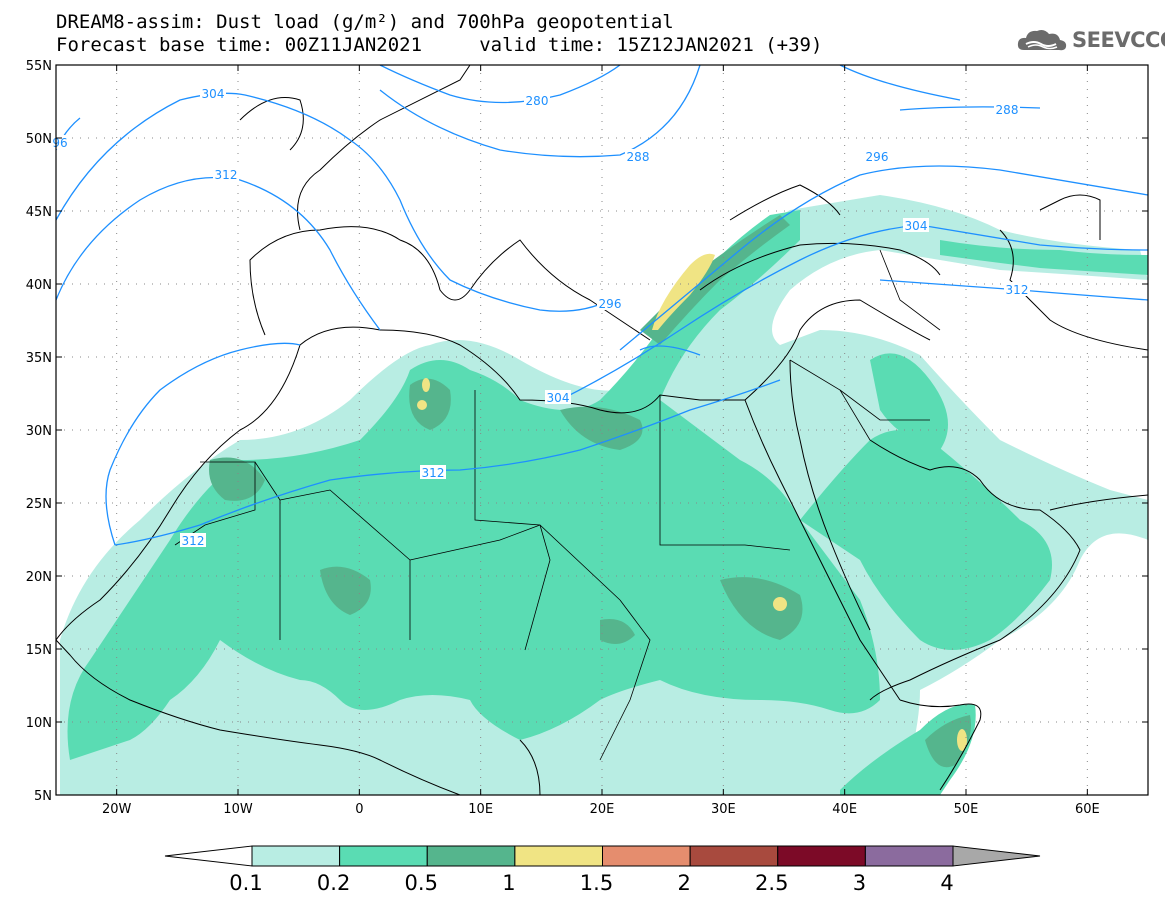 Image resolution: width=1165 pixels, height=907 pixels. Describe the element at coordinates (39, 504) in the screenshot. I see `lat-label: 25N` at that location.